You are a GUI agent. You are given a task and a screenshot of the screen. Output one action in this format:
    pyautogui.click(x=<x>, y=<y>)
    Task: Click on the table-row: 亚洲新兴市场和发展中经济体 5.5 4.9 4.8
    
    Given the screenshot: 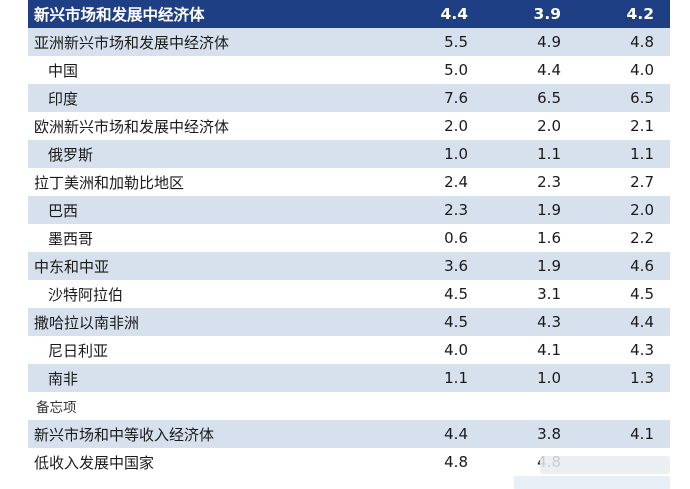 What is the action you would take?
    pyautogui.click(x=349, y=42)
    